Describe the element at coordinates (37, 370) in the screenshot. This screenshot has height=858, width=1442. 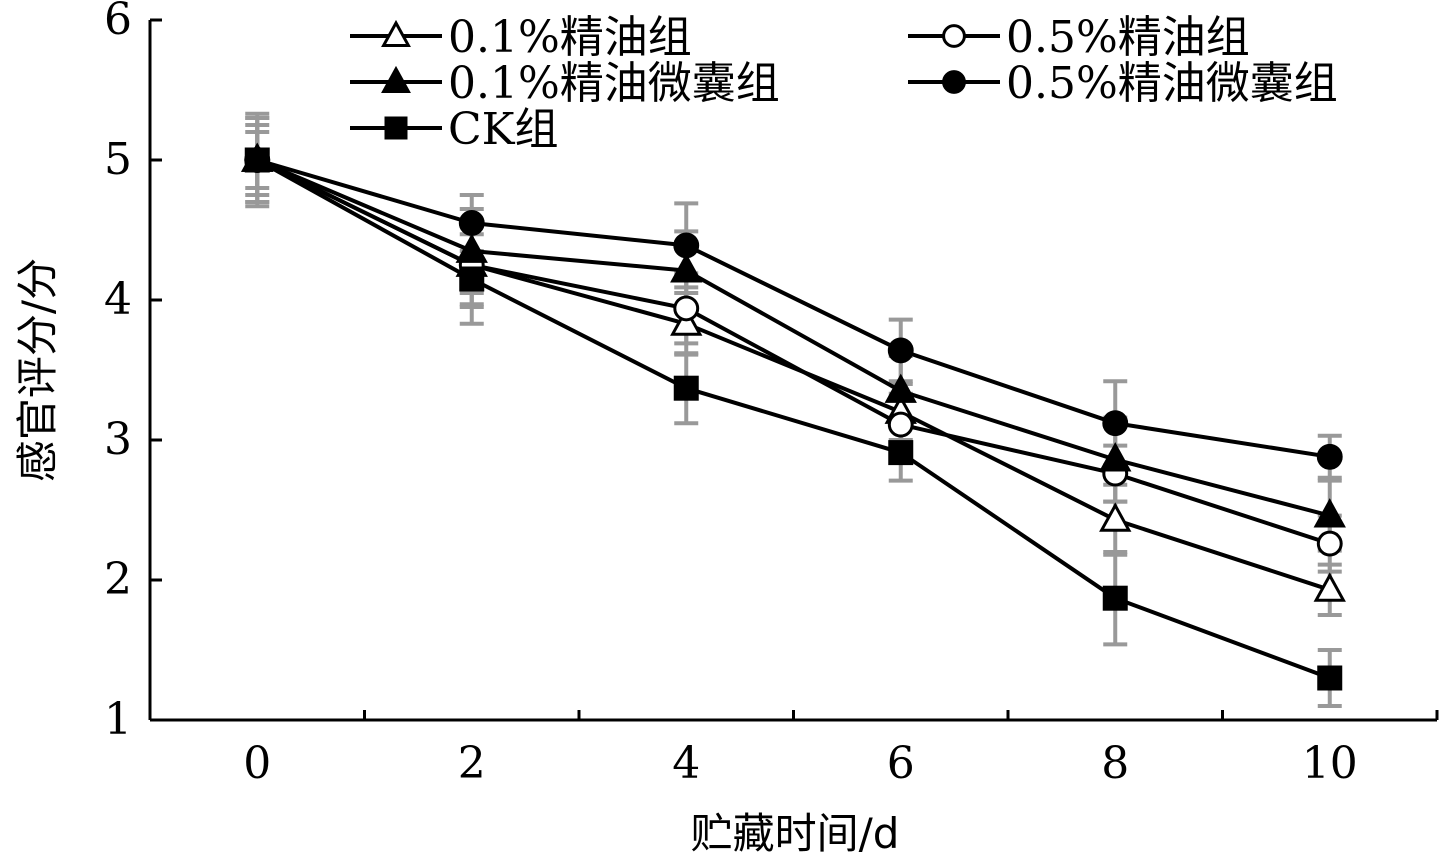
I see `y-axis-title: 感官评分/分` at that location.